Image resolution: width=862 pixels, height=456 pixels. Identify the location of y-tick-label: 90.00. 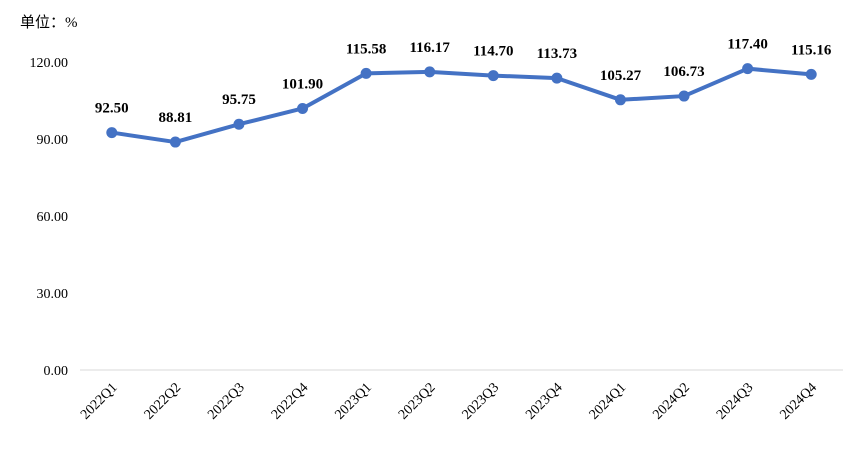
(53, 140).